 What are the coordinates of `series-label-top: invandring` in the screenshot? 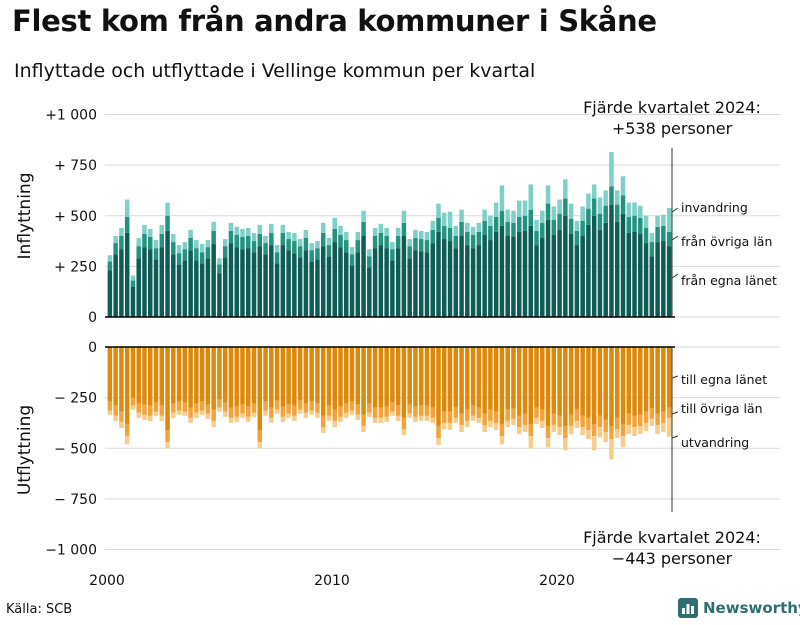 It's located at (714, 207).